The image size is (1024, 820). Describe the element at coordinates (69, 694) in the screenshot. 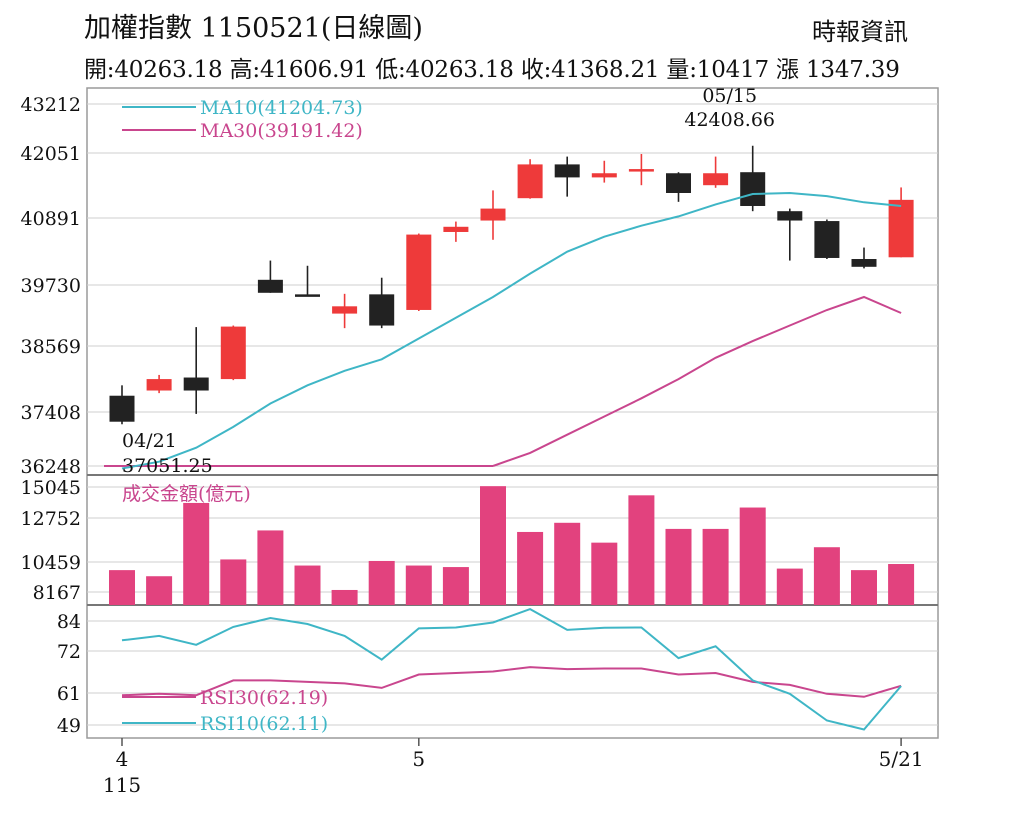

I see `rsi-tick-label: 61` at that location.